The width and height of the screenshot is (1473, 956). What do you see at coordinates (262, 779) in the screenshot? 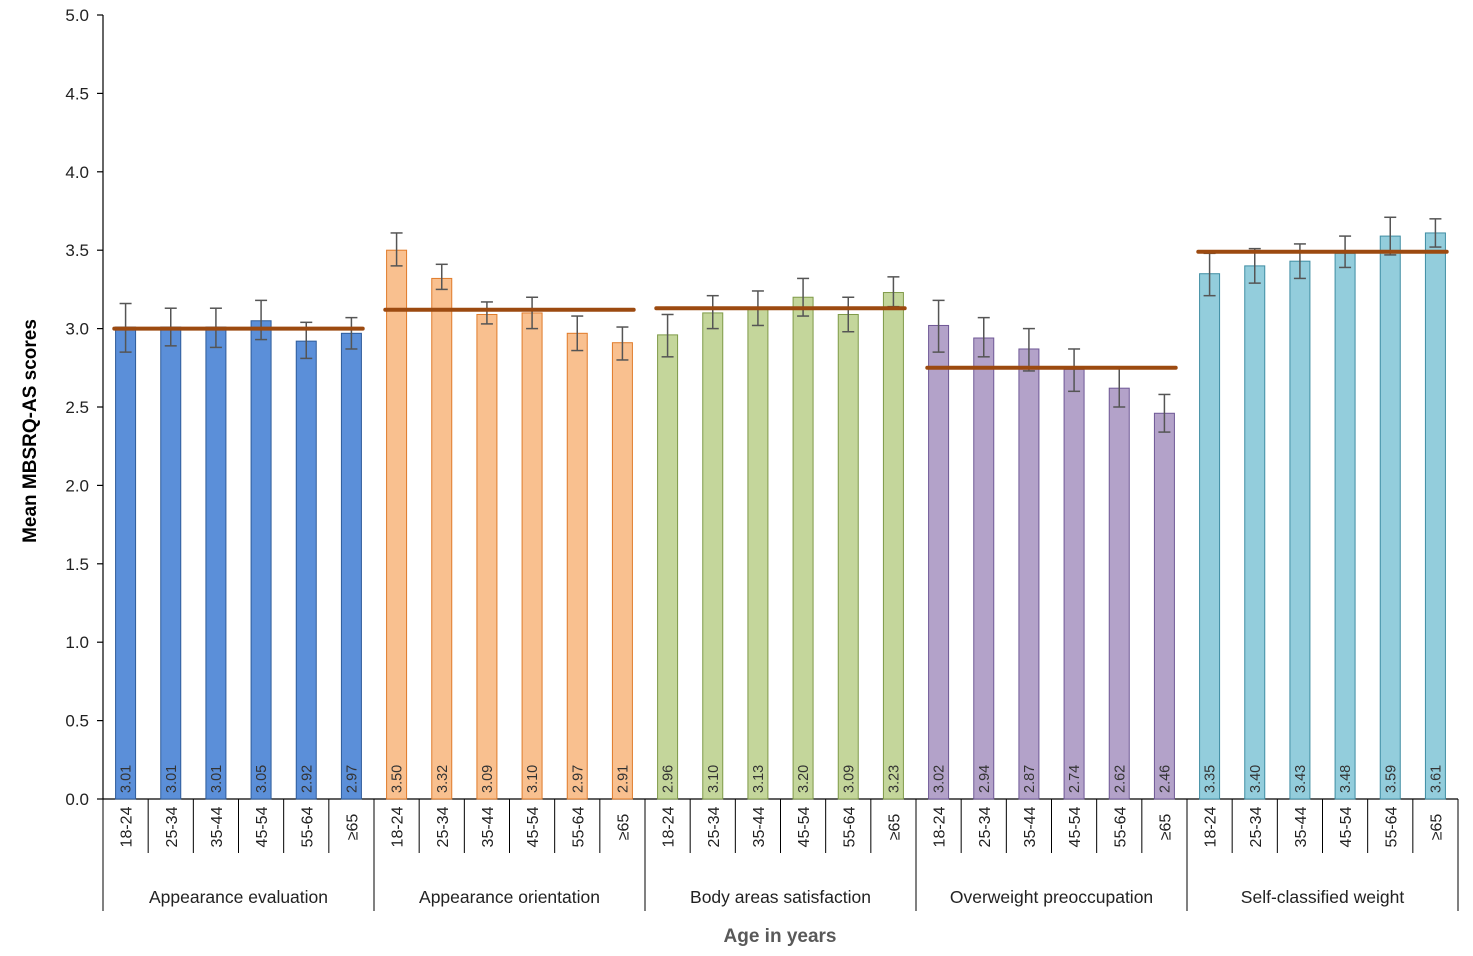
I see `data-label: 3.05` at bounding box center [262, 779].